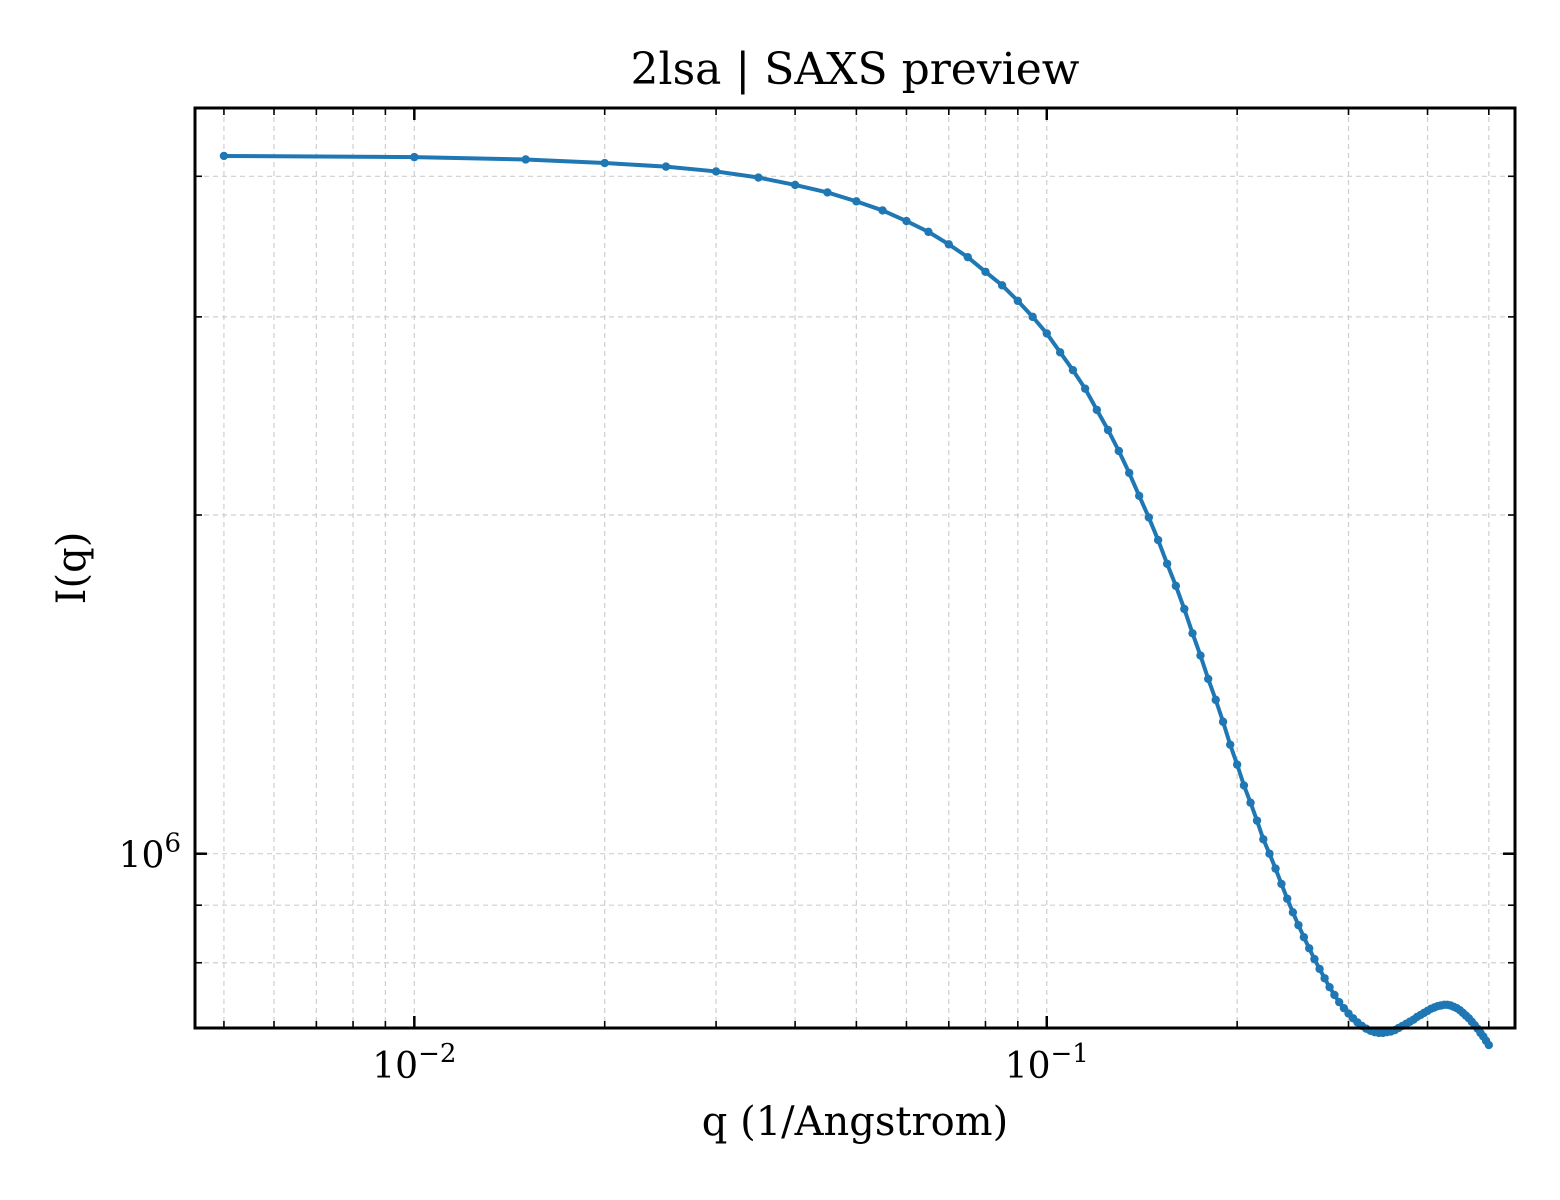  What do you see at coordinates (150, 853) in the screenshot?
I see `y-tick-label: 106` at bounding box center [150, 853].